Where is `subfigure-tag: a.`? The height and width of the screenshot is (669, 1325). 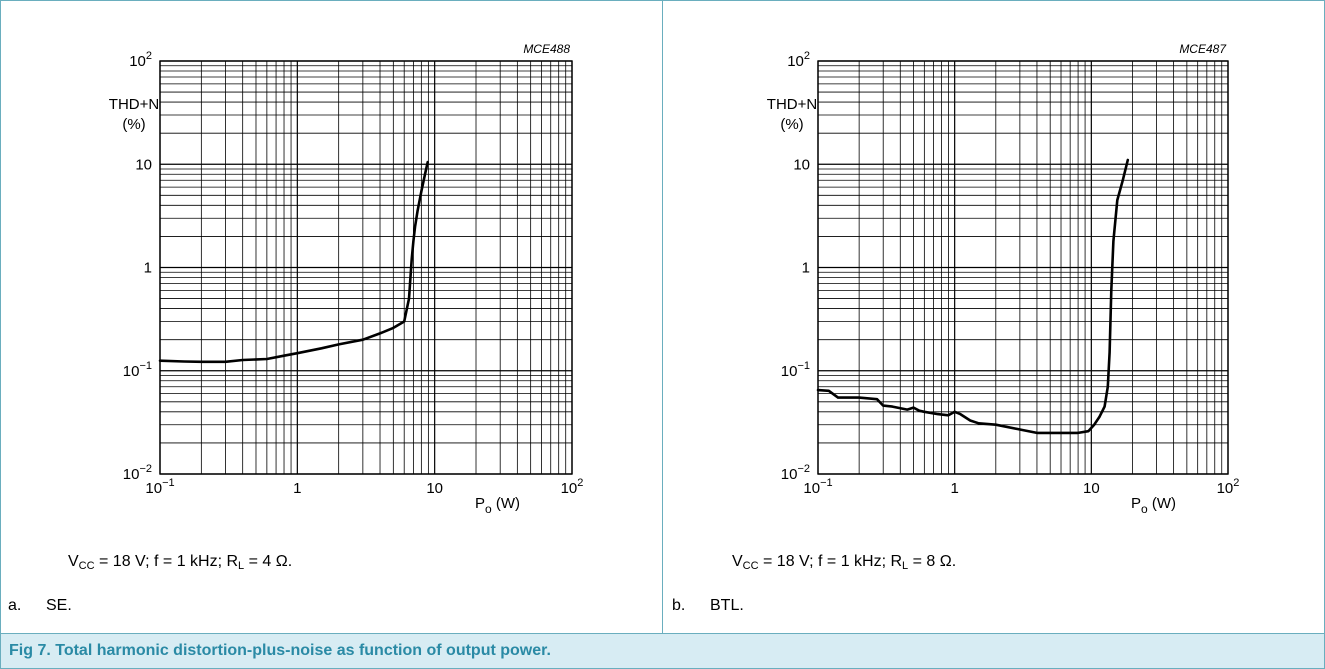
subfigure-tag: a. is located at coordinates (15, 605).